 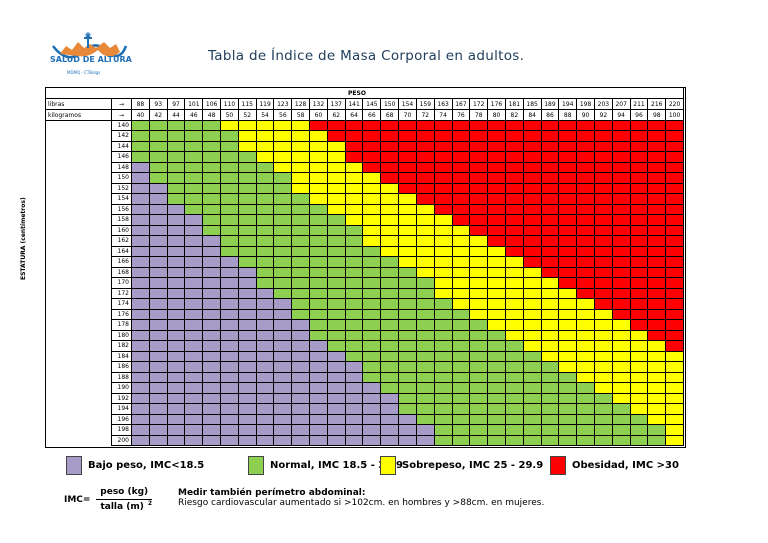 I want to click on legend-obesity: Obesidad, IMC >30, so click(x=614, y=465).